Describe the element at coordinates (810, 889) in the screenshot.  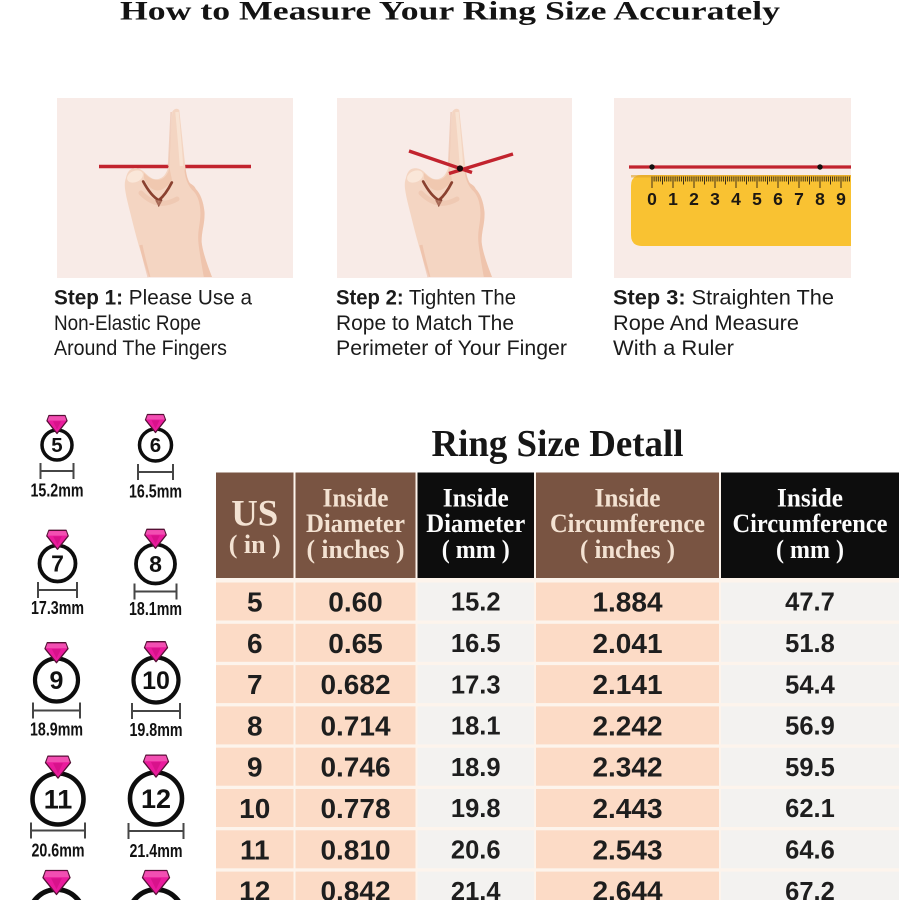
I see `svg-text: 67.2` at that location.